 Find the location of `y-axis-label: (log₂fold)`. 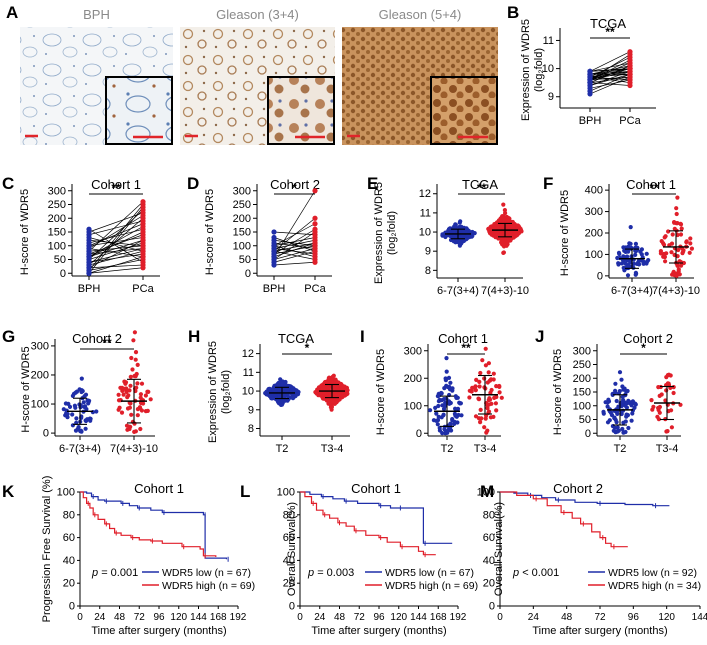

y-axis-label: (log₂fold) is located at coordinates (226, 392).